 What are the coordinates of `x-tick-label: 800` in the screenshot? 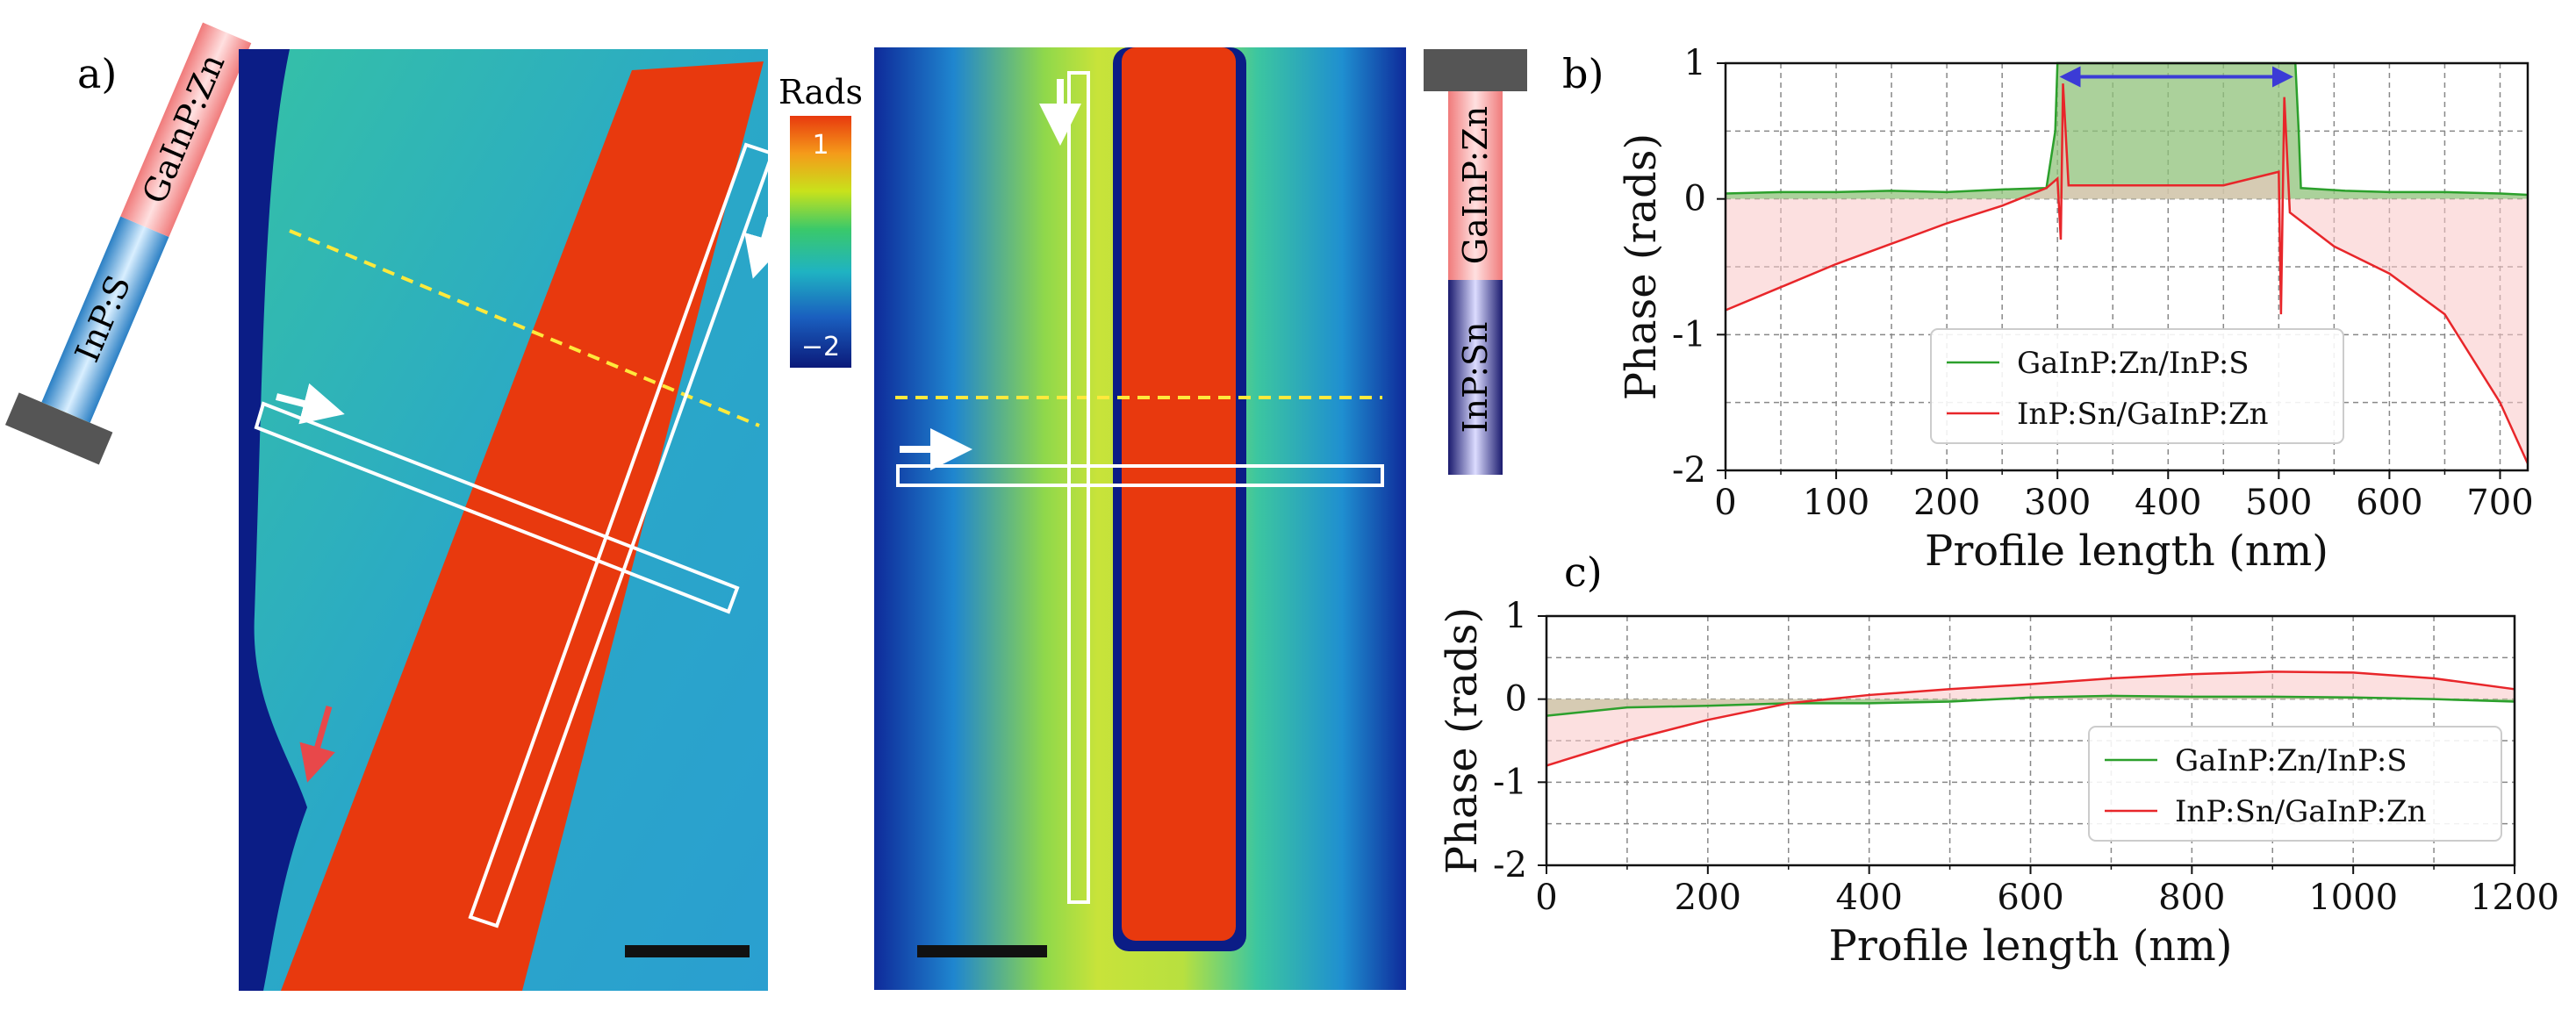 It's located at (2192, 898).